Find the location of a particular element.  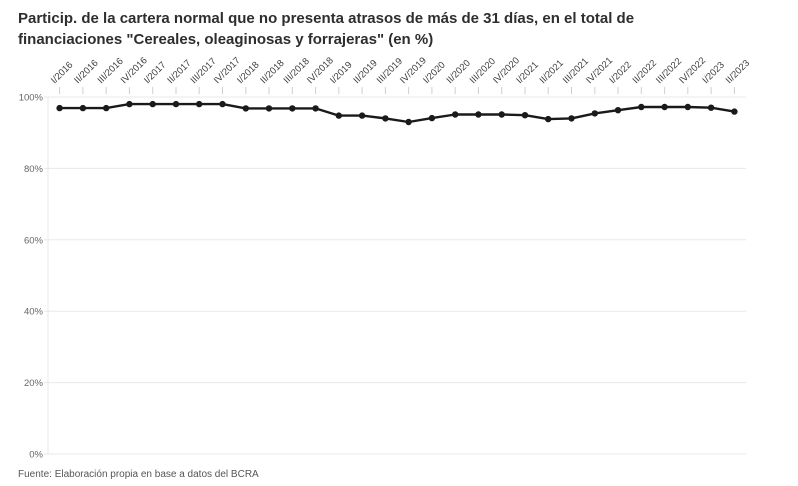

x-axis-tick-label: II/2019 is located at coordinates (365, 72).